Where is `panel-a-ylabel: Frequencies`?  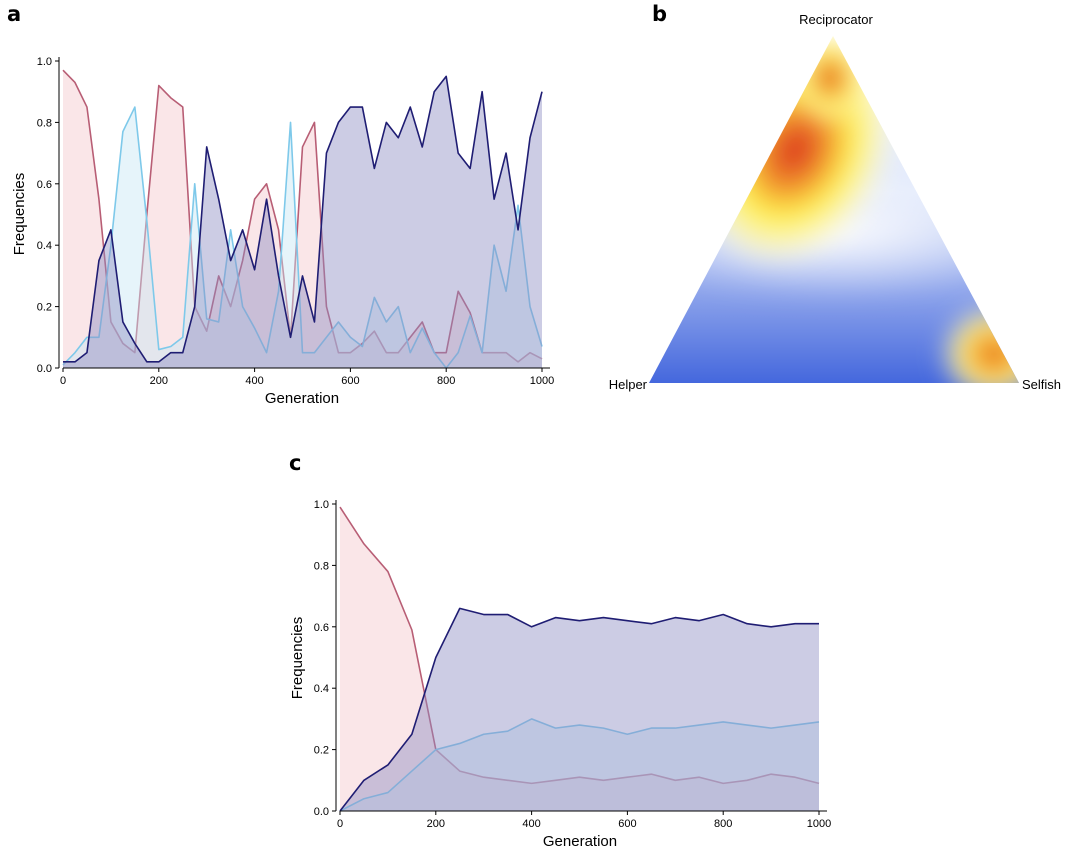 panel-a-ylabel: Frequencies is located at coordinates (19, 214).